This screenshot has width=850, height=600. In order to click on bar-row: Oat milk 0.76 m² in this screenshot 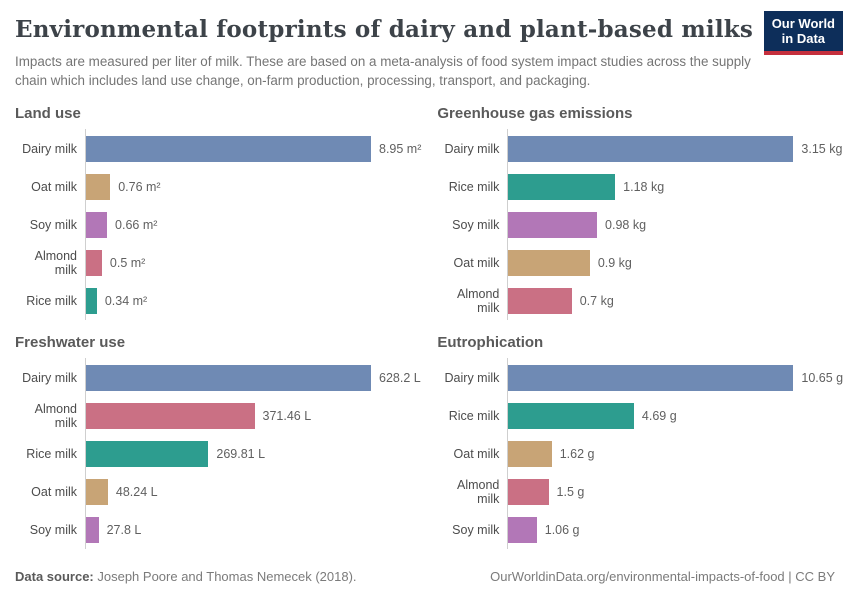, I will do `click(218, 186)`.